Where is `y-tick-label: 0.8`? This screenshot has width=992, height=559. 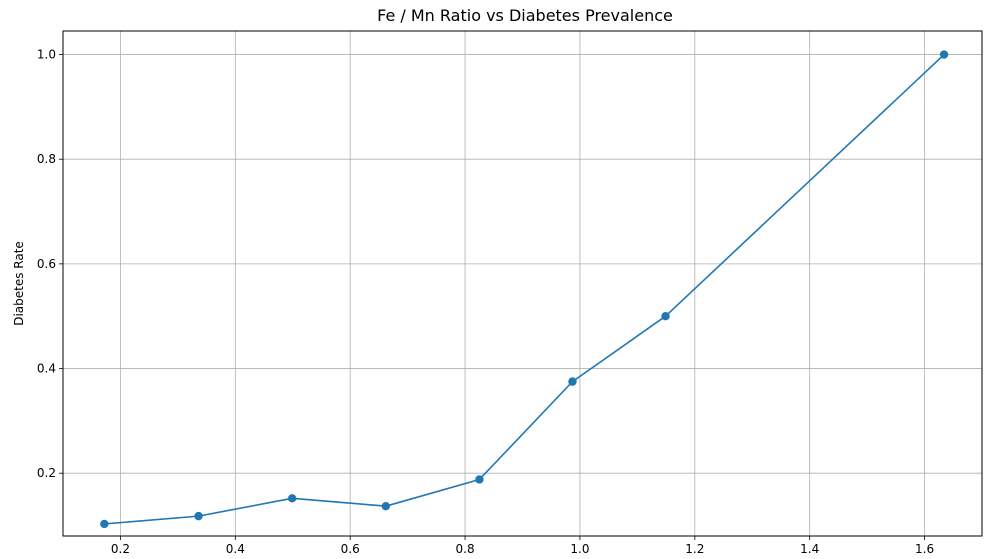
y-tick-label: 0.8 is located at coordinates (46, 159).